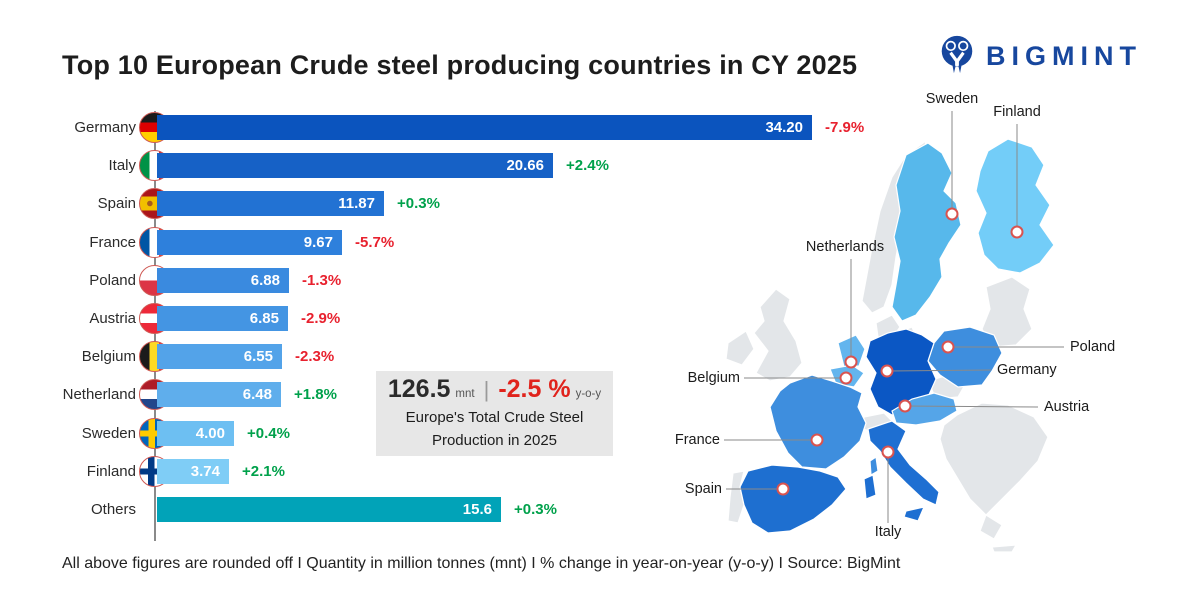 This screenshot has height=600, width=1200. Describe the element at coordinates (470, 319) in the screenshot. I see `bar-row-austria: Austria 6.85 -2.9%` at that location.